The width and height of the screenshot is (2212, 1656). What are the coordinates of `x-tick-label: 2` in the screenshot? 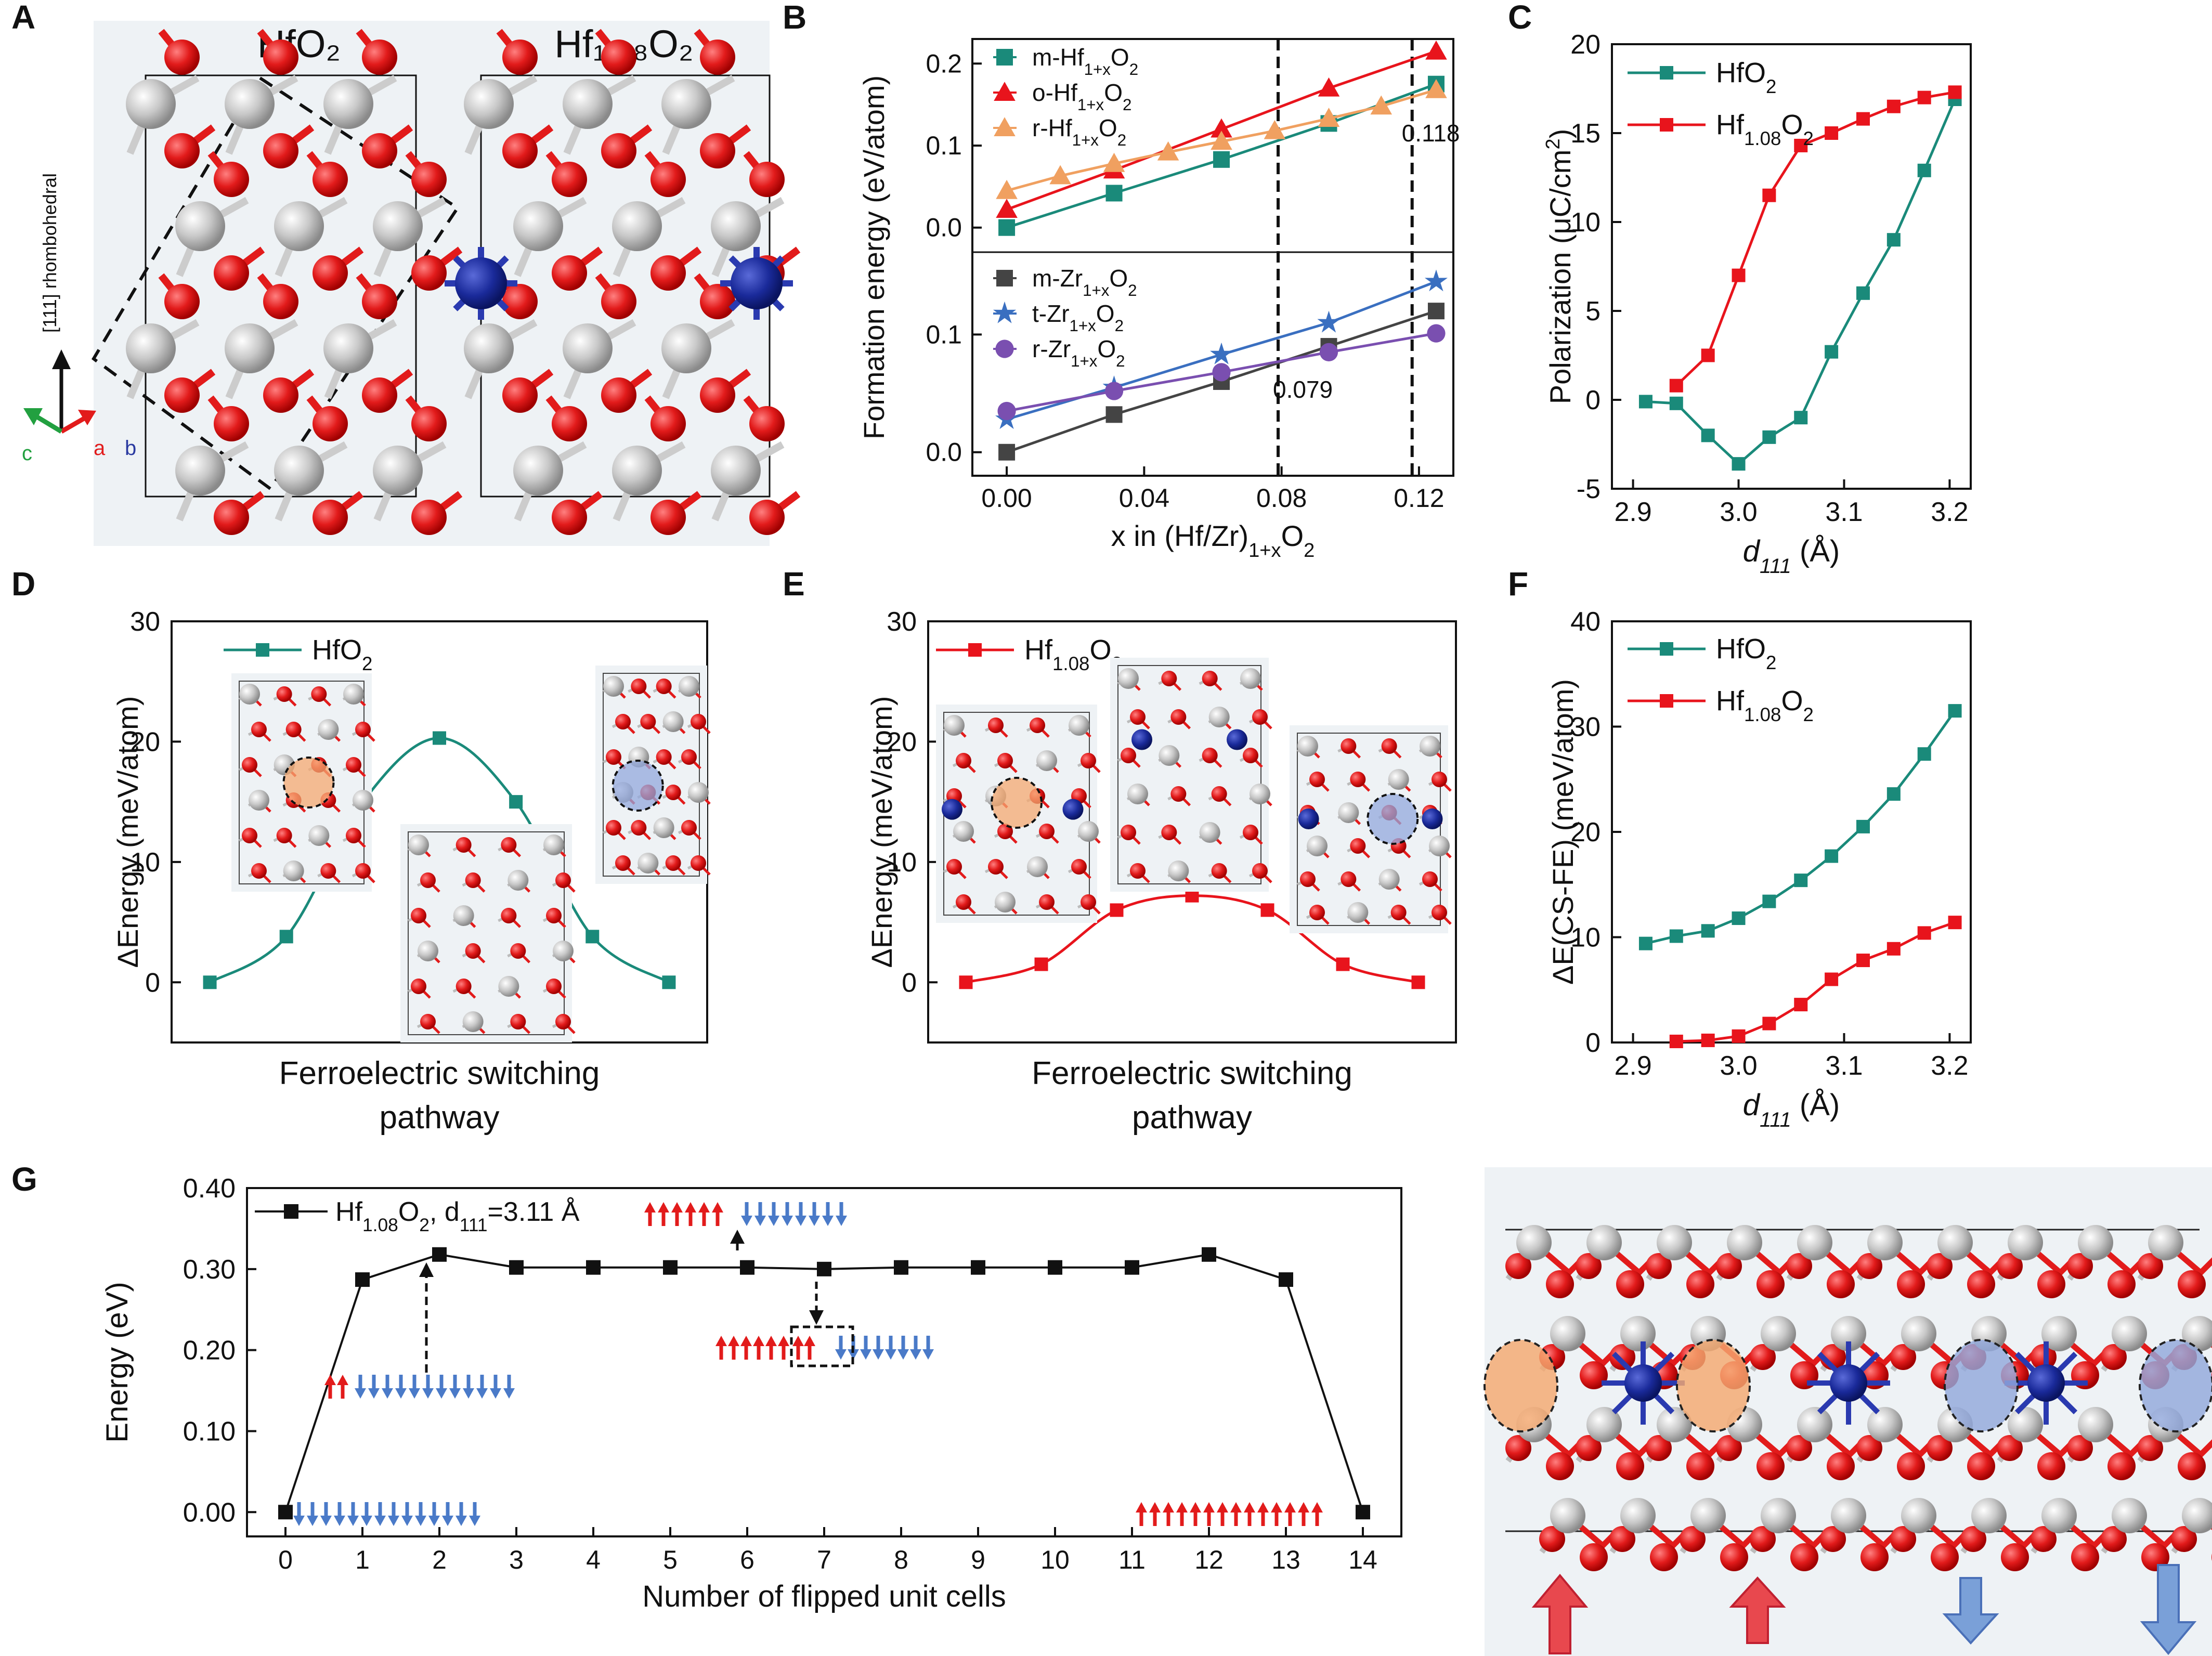 It's located at (439, 1559).